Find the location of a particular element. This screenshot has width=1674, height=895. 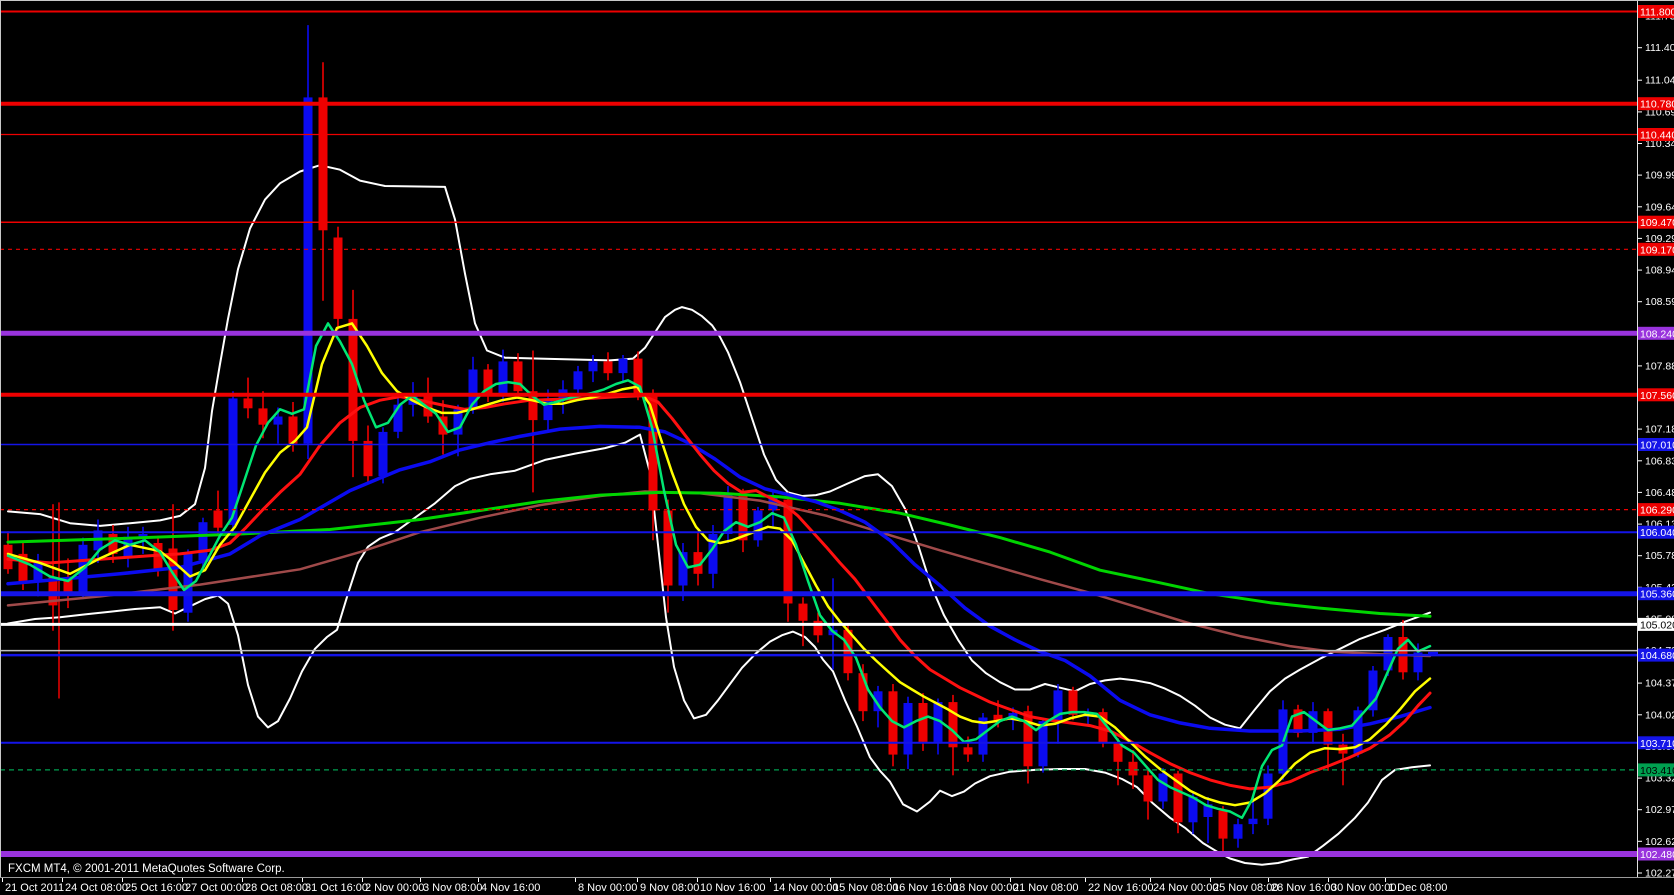

ma-green-slow is located at coordinates (719, 554).